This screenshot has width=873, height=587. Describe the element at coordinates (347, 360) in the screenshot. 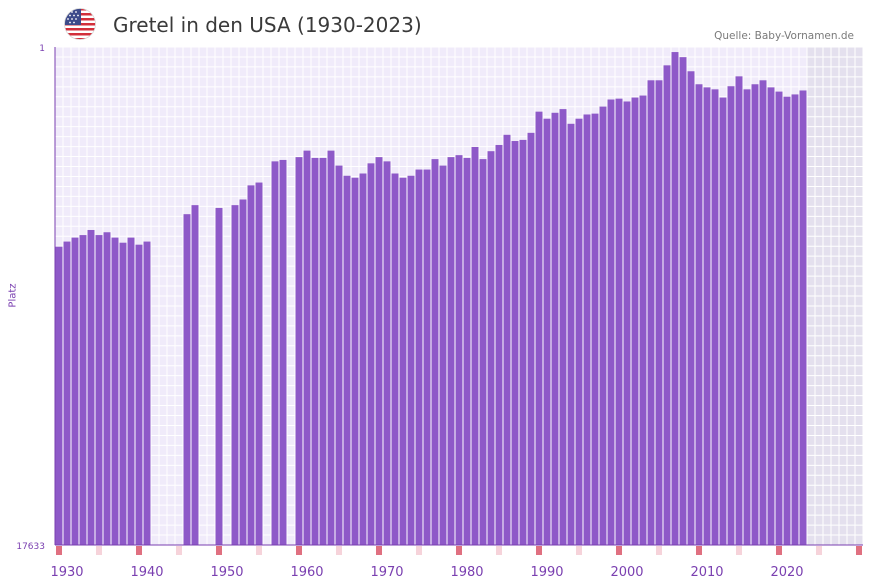

I see `bar-1965` at that location.